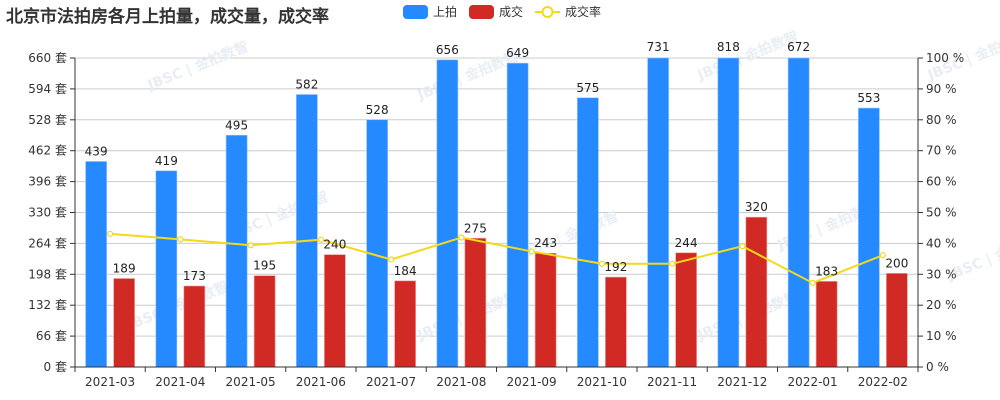 This screenshot has height=400, width=1000. I want to click on bar-deal-value-label: 173, so click(194, 276).